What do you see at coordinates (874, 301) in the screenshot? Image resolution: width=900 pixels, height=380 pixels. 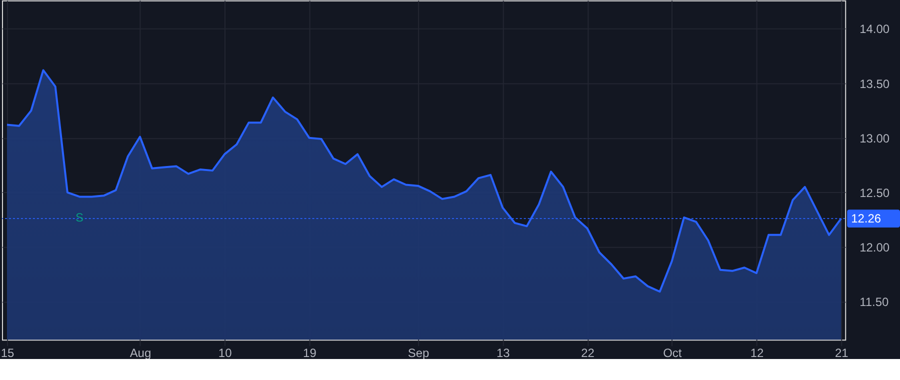 I see `y-tick-label: 11.50` at bounding box center [874, 301].